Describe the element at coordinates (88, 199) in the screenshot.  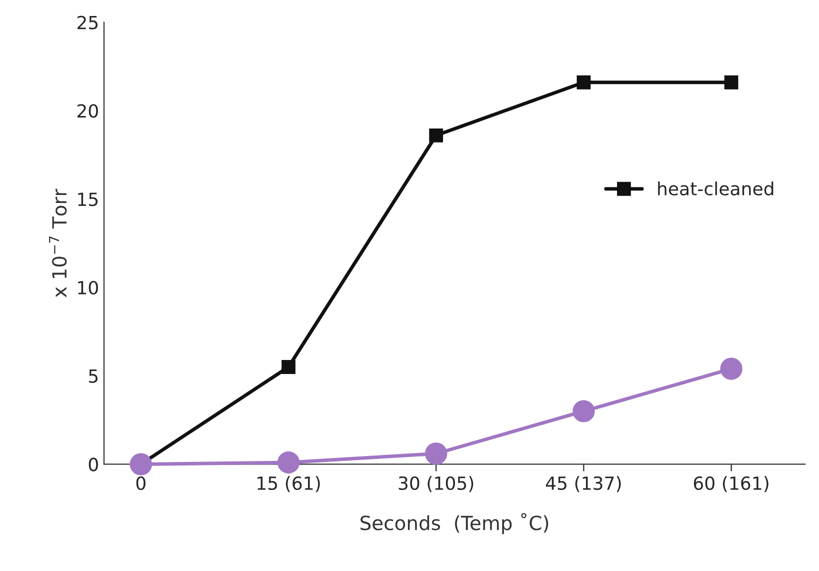
I see `y-tick-label: 15` at that location.